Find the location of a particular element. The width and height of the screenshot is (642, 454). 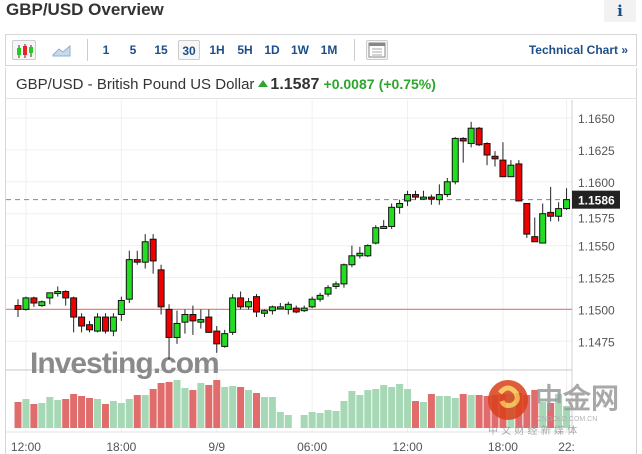

candlestick-chart-button is located at coordinates (24, 50).